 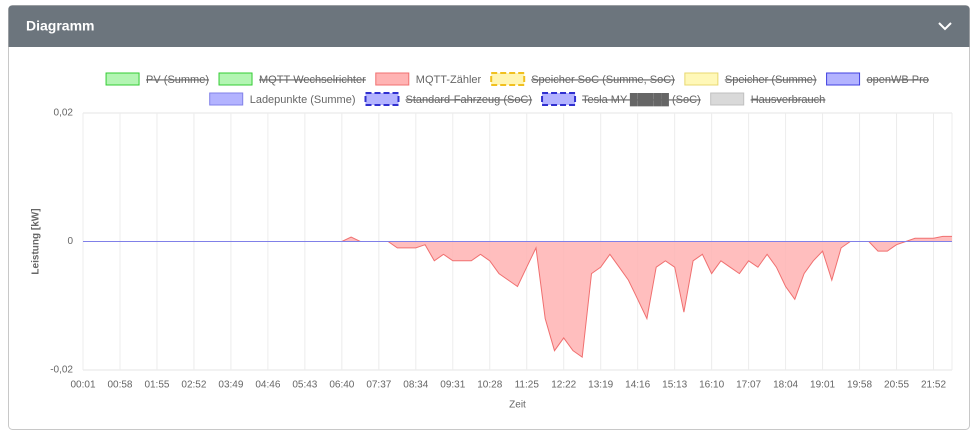 I want to click on x-tick-label: 06:40, so click(x=341, y=385).